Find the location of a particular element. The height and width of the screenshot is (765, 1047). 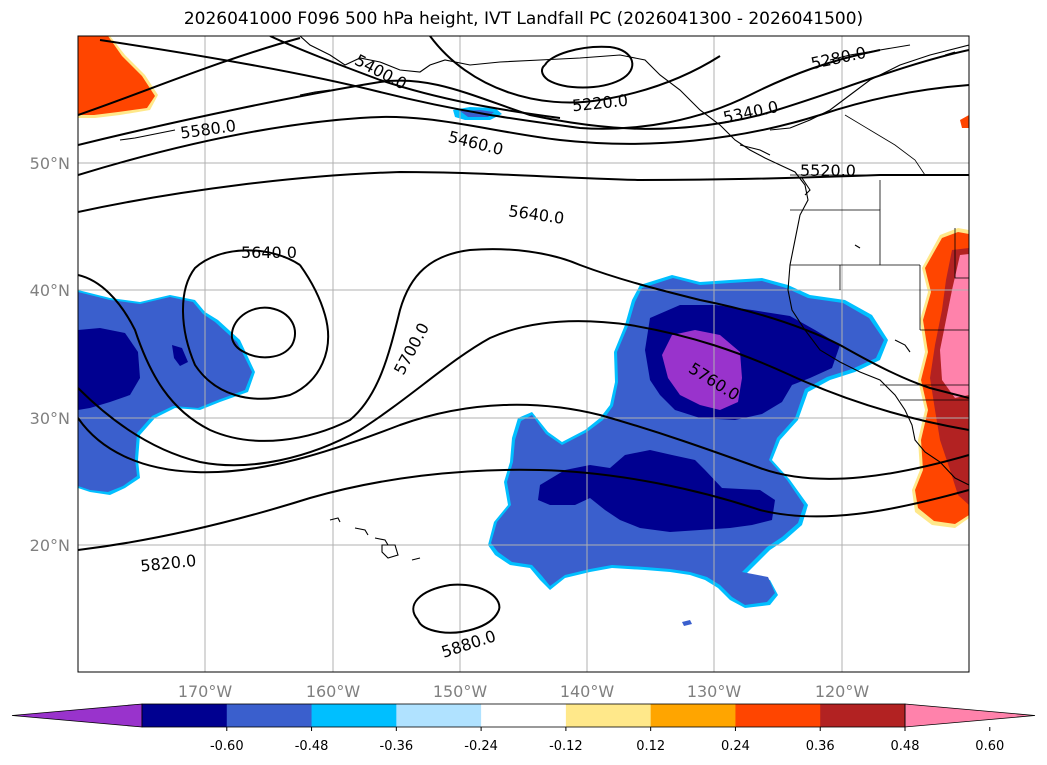

ivt-positive-region-coast is located at coordinates (940, 321).